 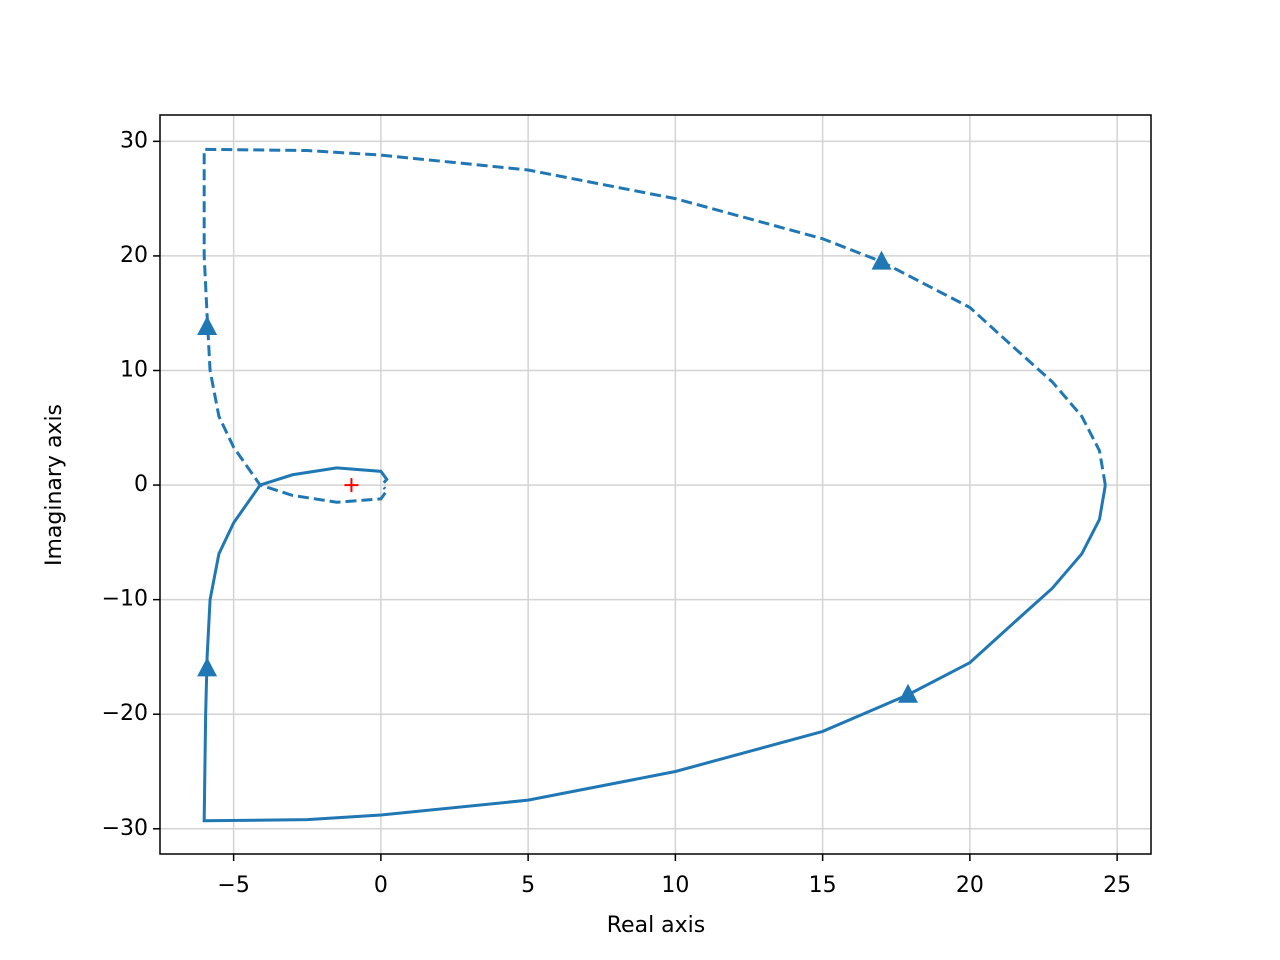 What do you see at coordinates (1117, 885) in the screenshot?
I see `x-tick-label: 25` at bounding box center [1117, 885].